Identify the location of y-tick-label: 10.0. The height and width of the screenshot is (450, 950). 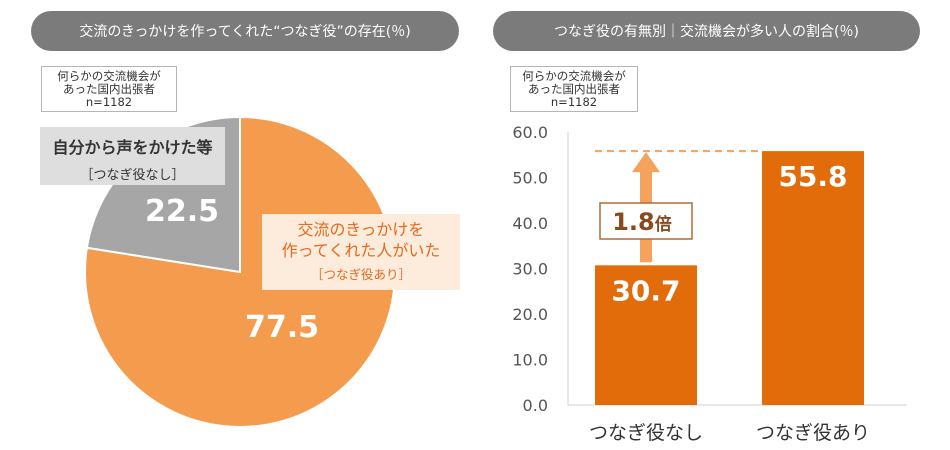
(530, 360).